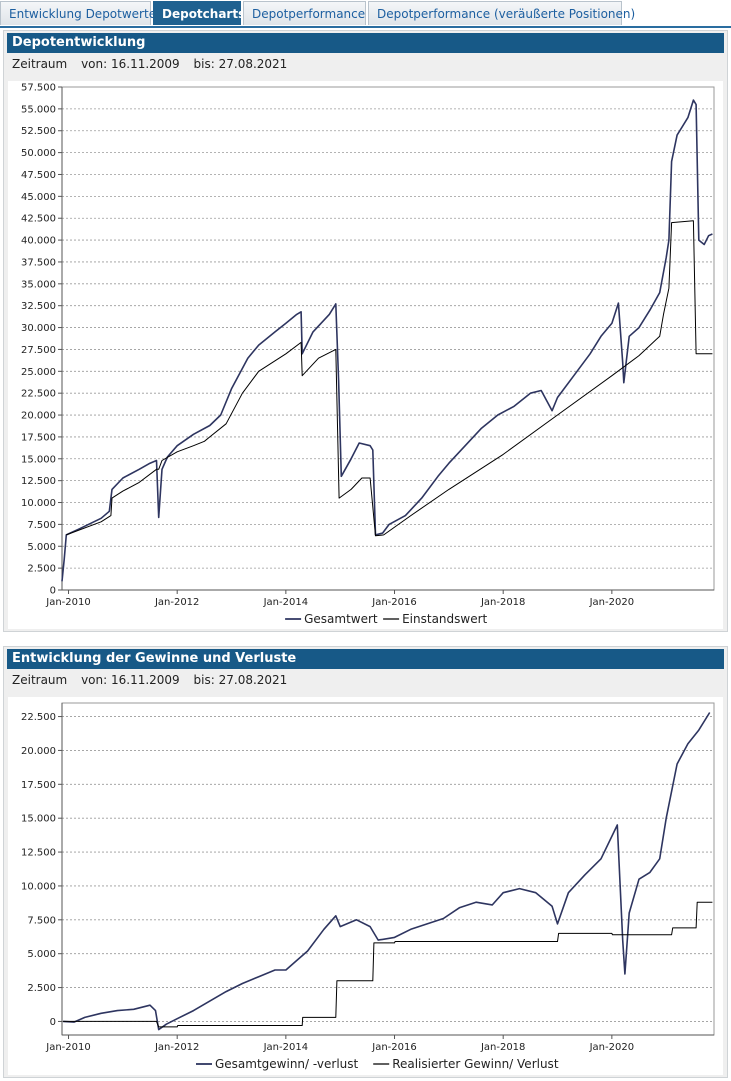  Describe the element at coordinates (38, 153) in the screenshot. I see `y-tick-label: 50.000` at that location.